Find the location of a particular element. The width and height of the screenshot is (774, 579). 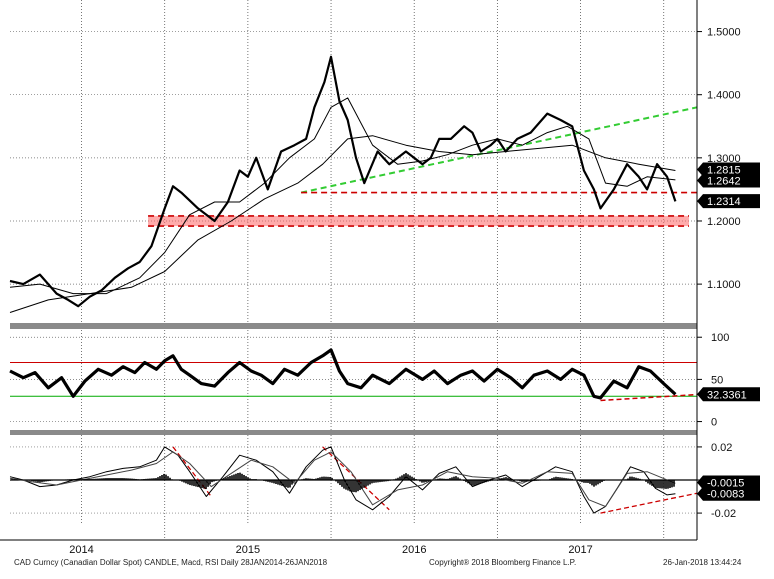

rsi-y-tick-label: 100 is located at coordinates (720, 338).